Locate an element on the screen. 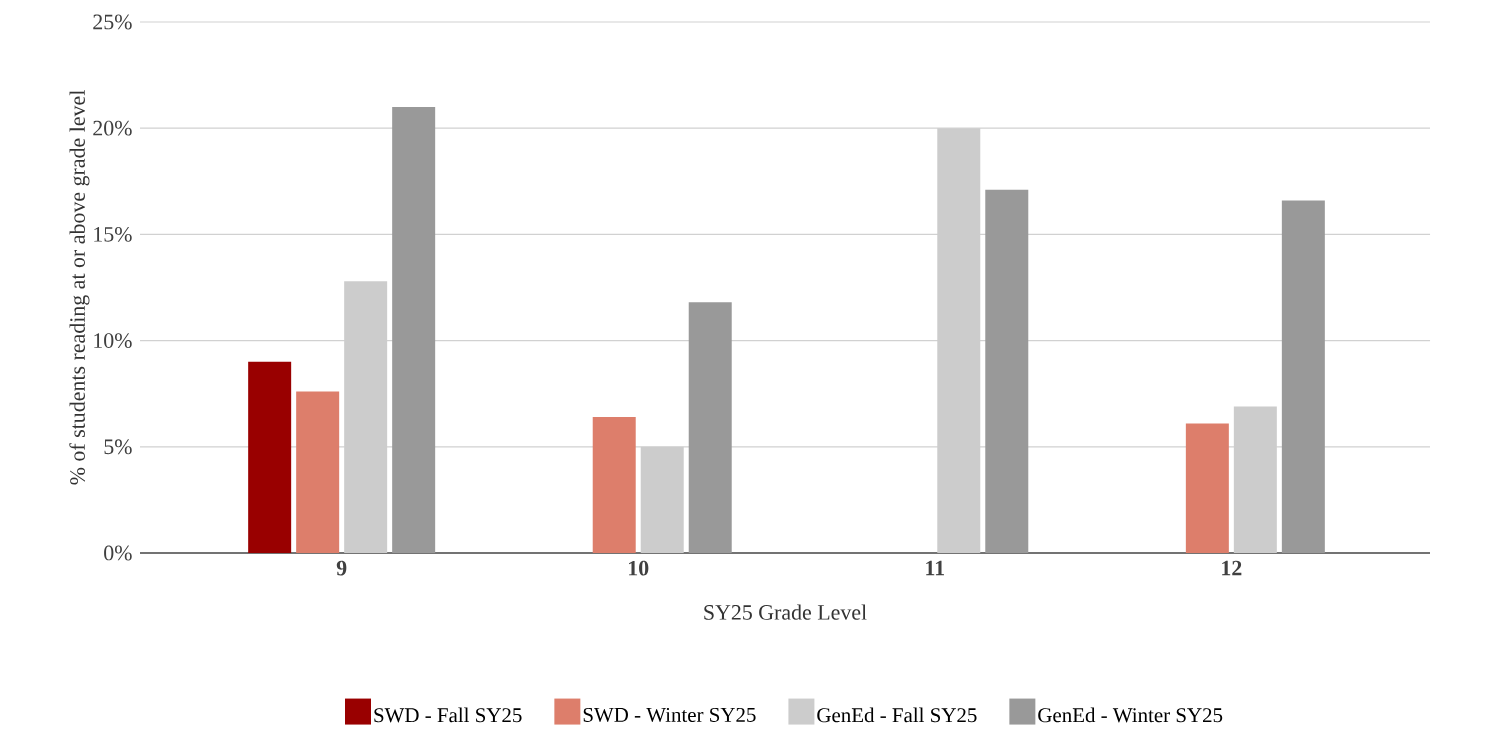 Image resolution: width=1499 pixels, height=738 pixels. legend-label: GenEd - Winter SY25 is located at coordinates (1130, 715).